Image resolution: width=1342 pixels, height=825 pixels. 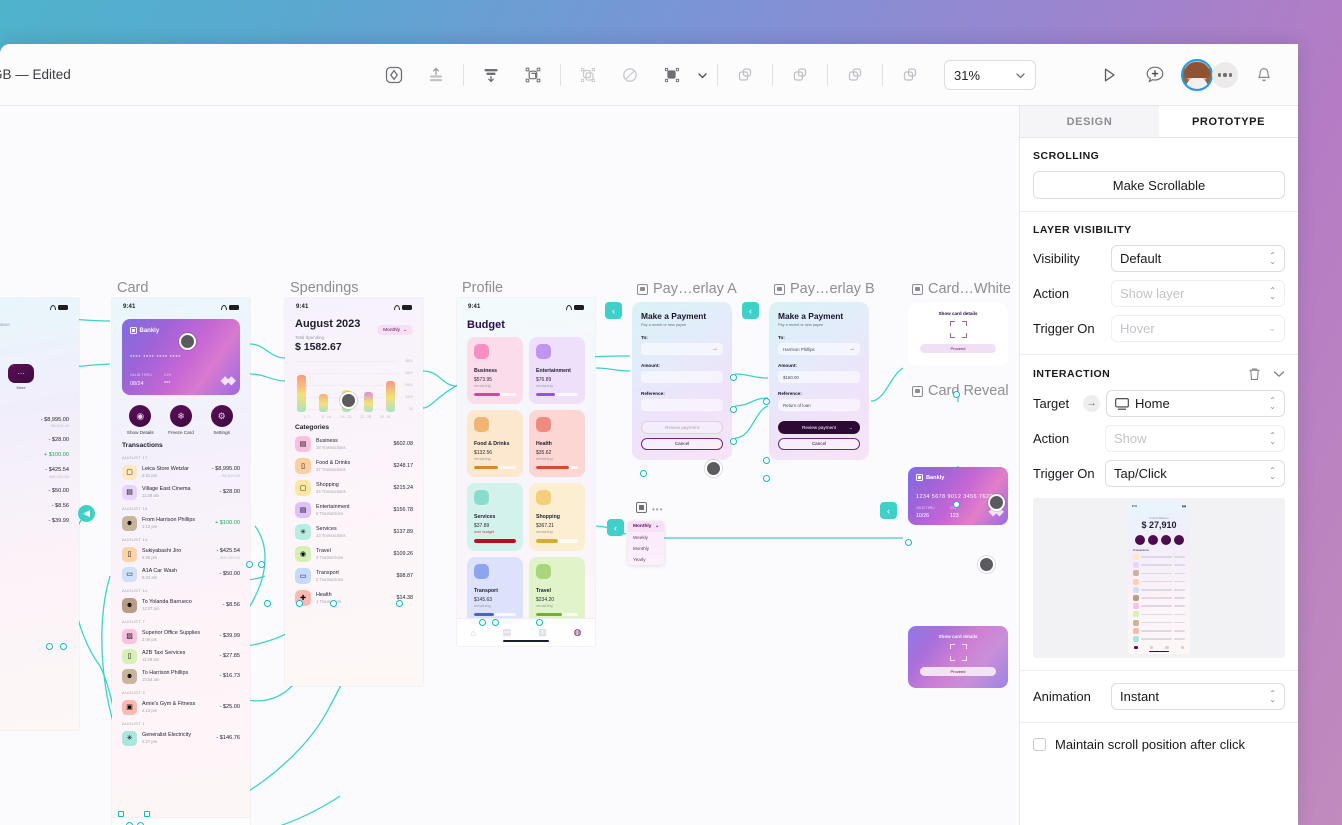 I want to click on transaction-row: ▯ A2B Taxi Services 11:28 am - $27.85, so click(x=181, y=656).